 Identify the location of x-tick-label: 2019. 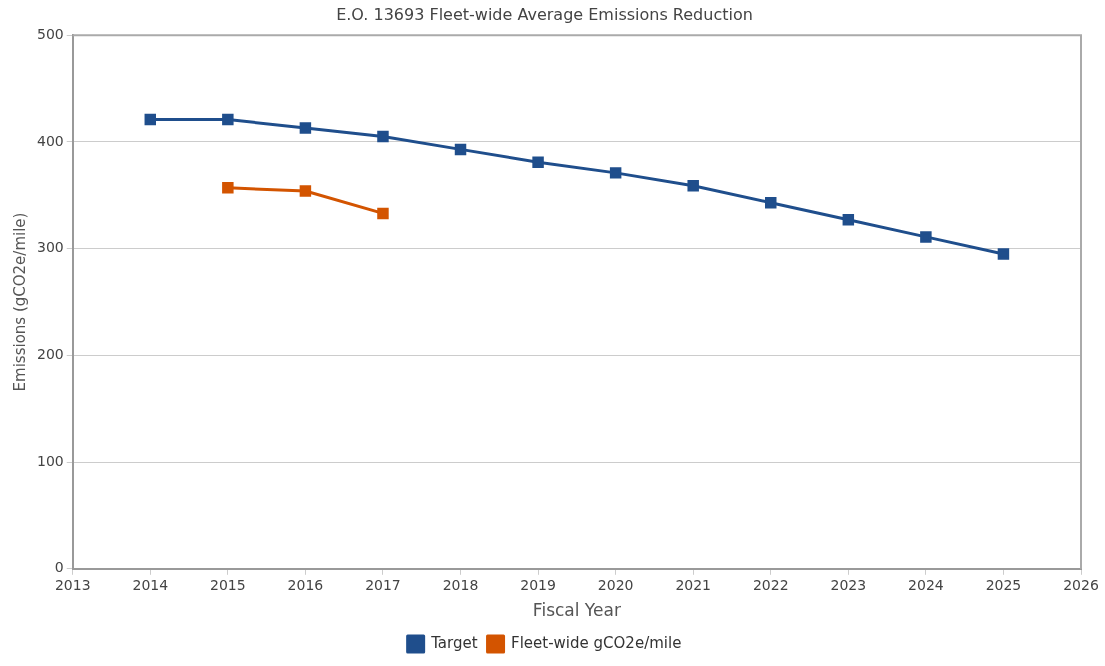
(538, 584).